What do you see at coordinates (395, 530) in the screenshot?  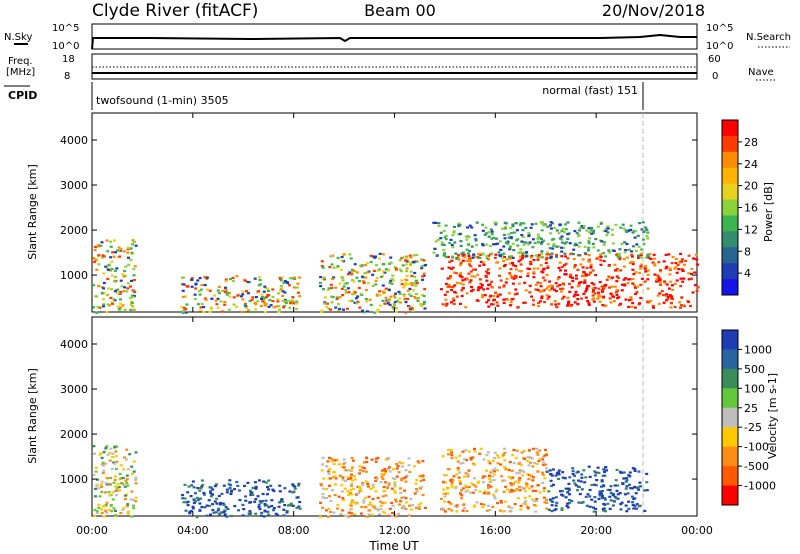 I see `time-xtick-label: 12:00` at bounding box center [395, 530].